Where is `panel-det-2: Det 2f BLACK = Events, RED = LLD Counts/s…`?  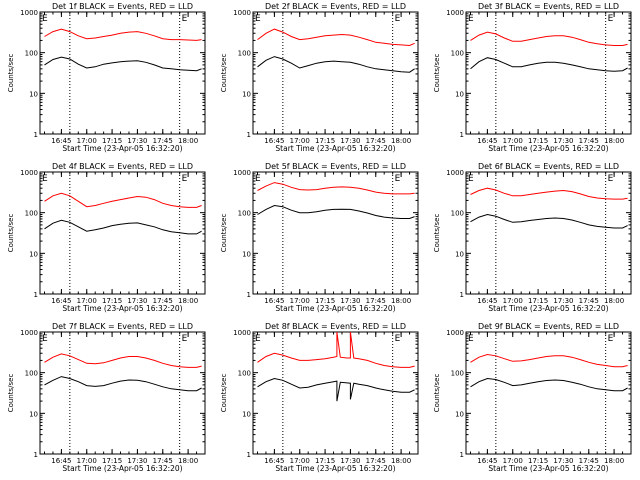
panel-det-2: Det 2f BLACK = Events, RED = LLD Counts/s… is located at coordinates (319, 77).